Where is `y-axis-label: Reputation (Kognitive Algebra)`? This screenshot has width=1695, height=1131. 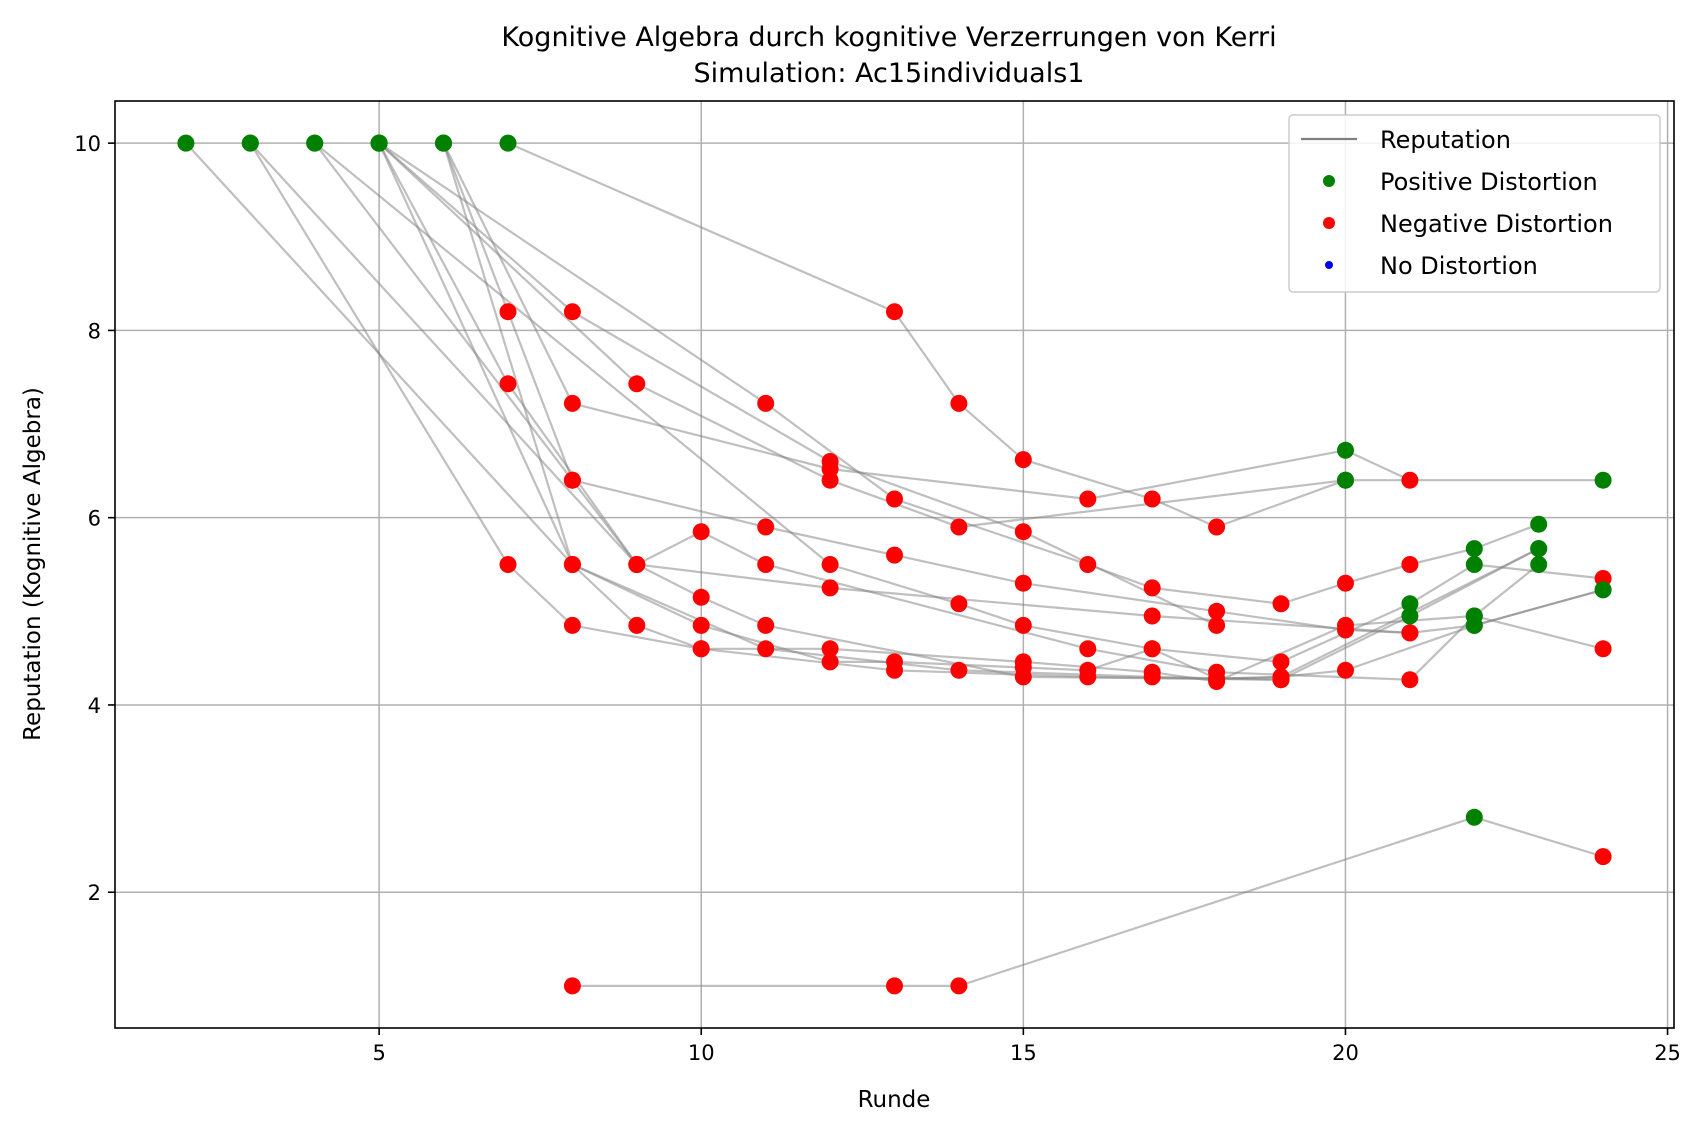
y-axis-label: Reputation (Kognitive Algebra) is located at coordinates (33, 564).